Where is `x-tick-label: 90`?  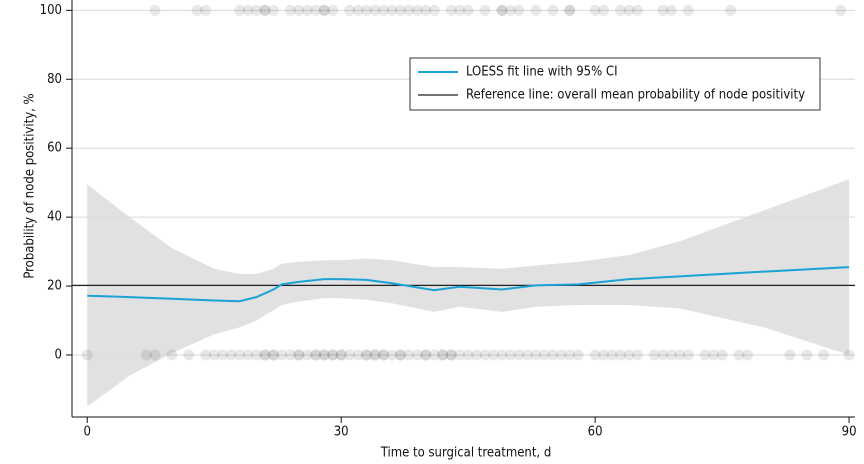 x-tick-label: 90 is located at coordinates (849, 432).